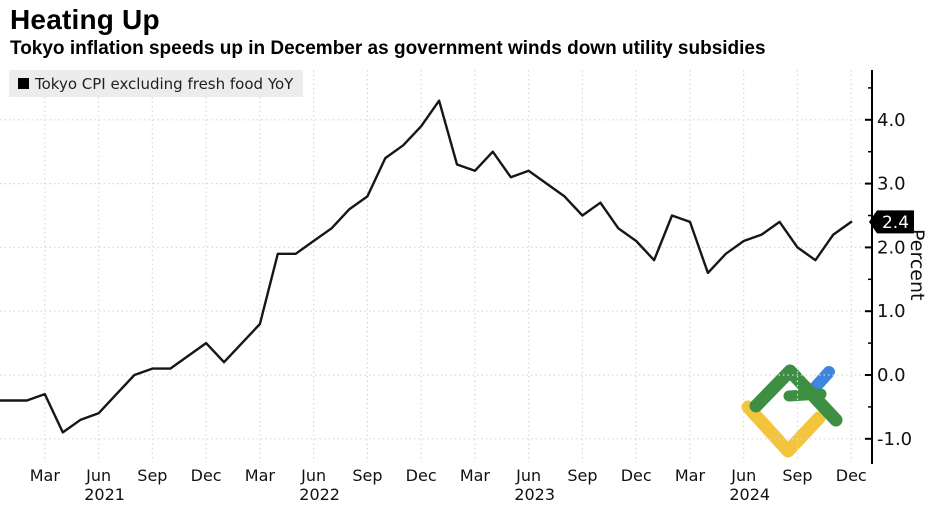 Image resolution: width=941 pixels, height=507 pixels. I want to click on x-year-label: 2021, so click(104, 494).